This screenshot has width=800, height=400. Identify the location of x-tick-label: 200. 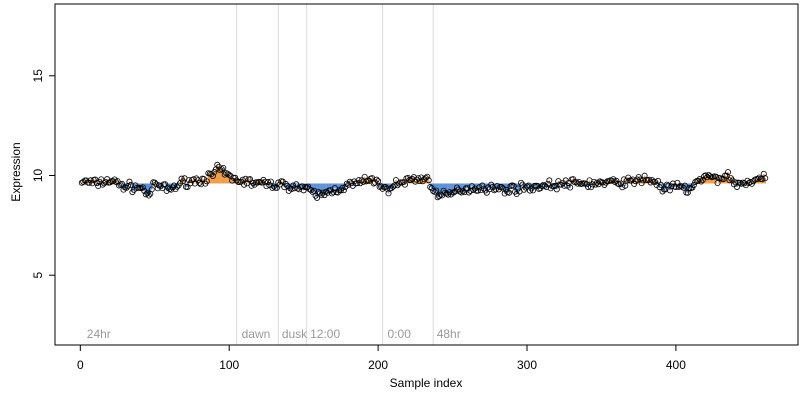
(378, 365).